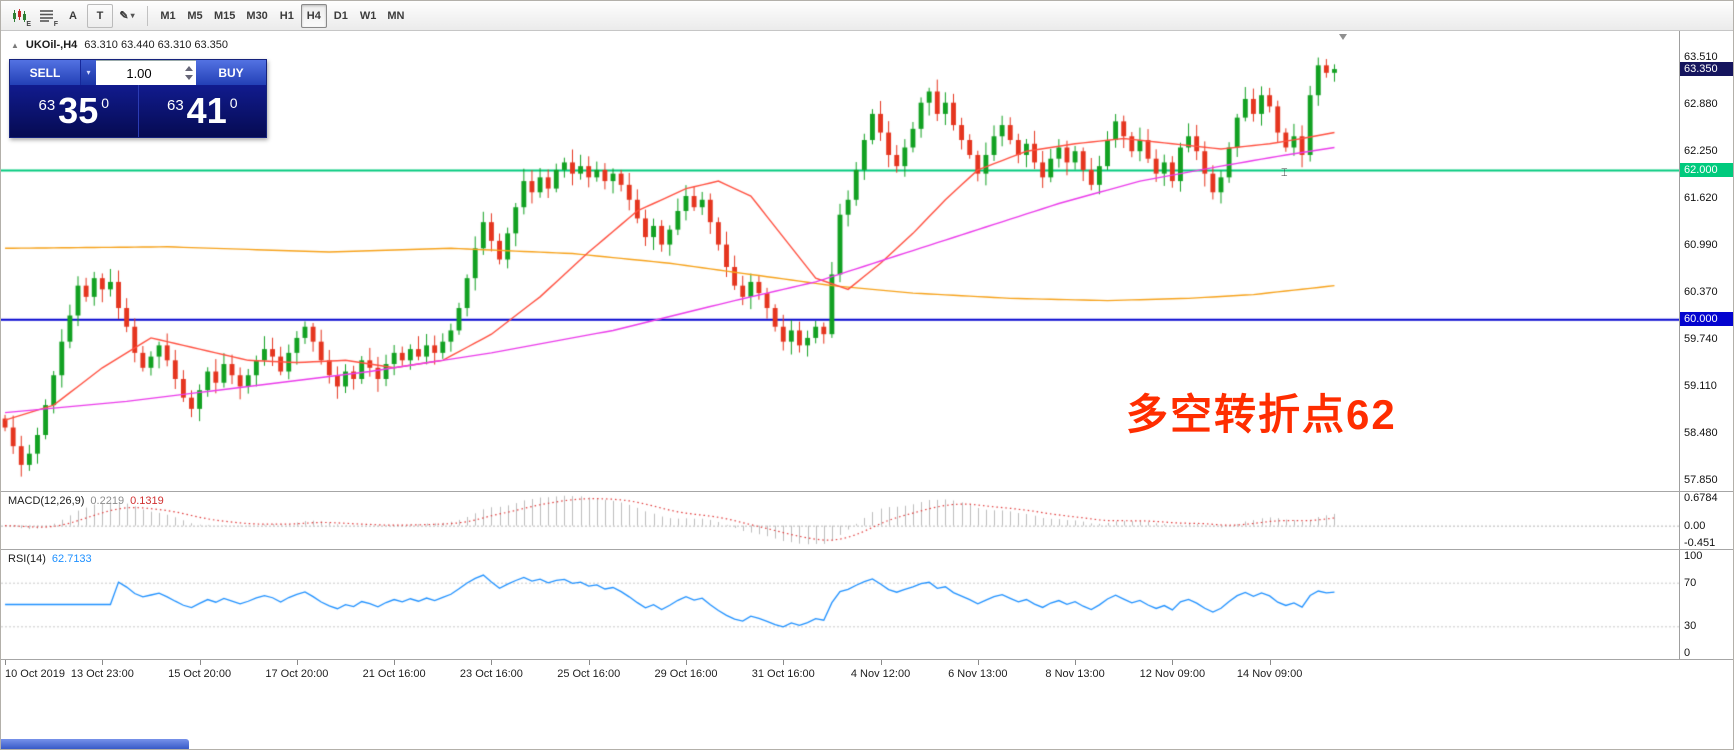  What do you see at coordinates (86, 501) in the screenshot?
I see `macd-label: MACD(12,26,9) 0.2219 0.1319` at bounding box center [86, 501].